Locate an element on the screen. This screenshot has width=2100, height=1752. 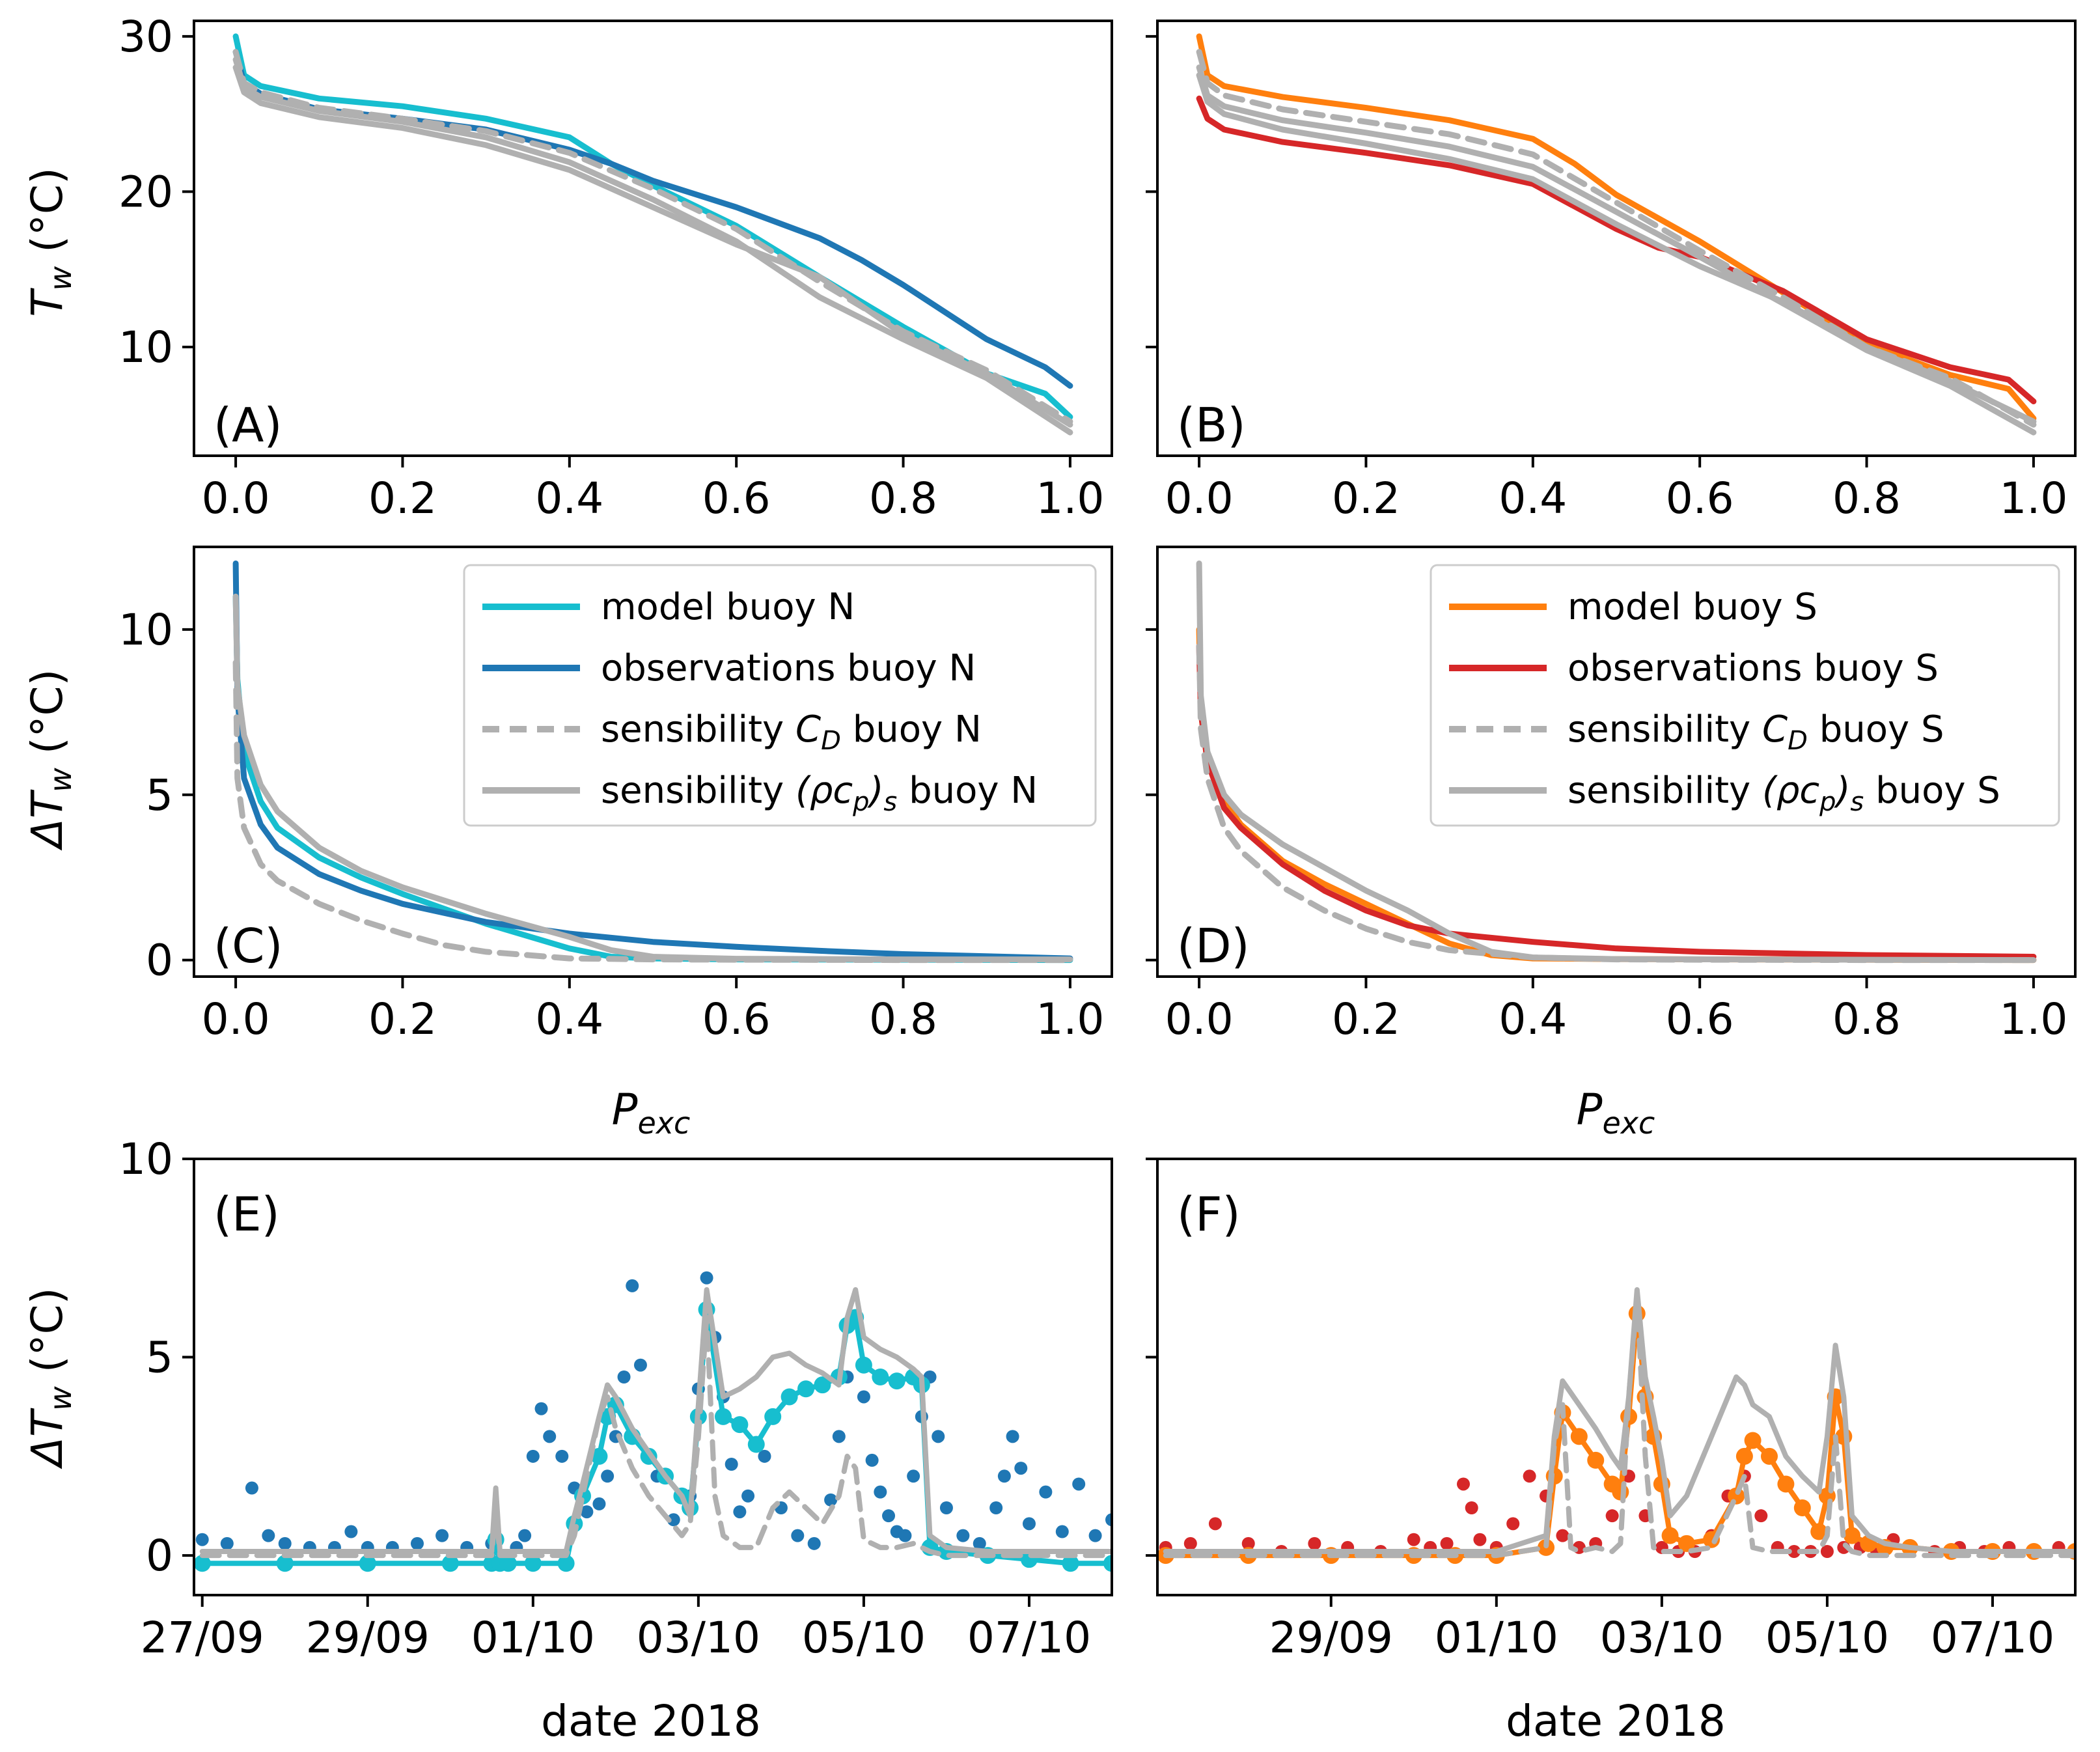
plot-area-a is located at coordinates (652, 235).